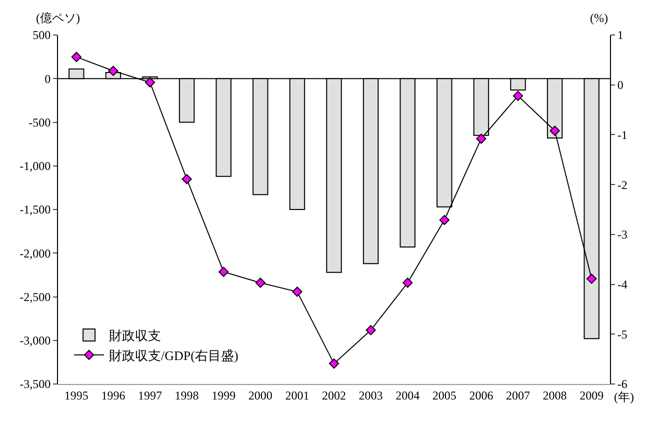 Image resolution: width=645 pixels, height=434 pixels. What do you see at coordinates (518, 395) in the screenshot?
I see `x-tick-label: 2007` at bounding box center [518, 395].